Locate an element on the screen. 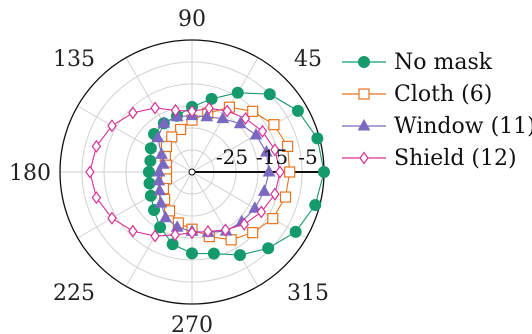  angle-tick-label: 270 is located at coordinates (192, 323).